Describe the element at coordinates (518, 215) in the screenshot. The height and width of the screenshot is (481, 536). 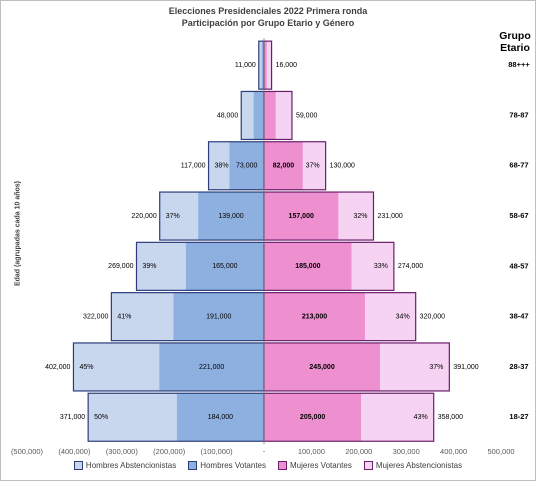
I see `category-label: 58-67` at that location.